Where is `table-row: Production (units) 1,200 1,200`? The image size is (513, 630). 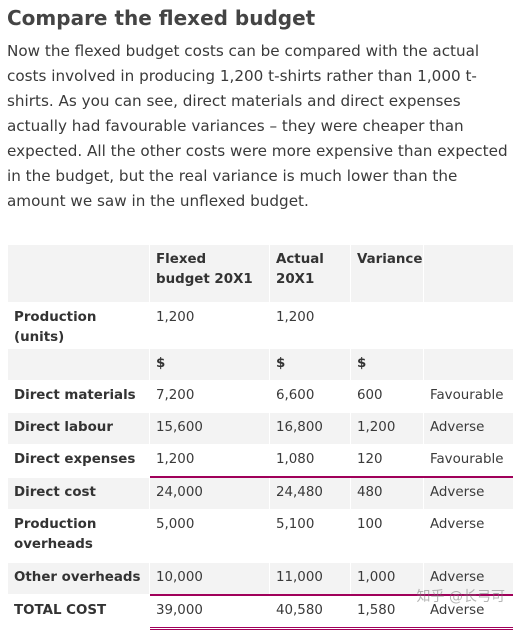 table-row: Production (units) 1,200 1,200 is located at coordinates (260, 326).